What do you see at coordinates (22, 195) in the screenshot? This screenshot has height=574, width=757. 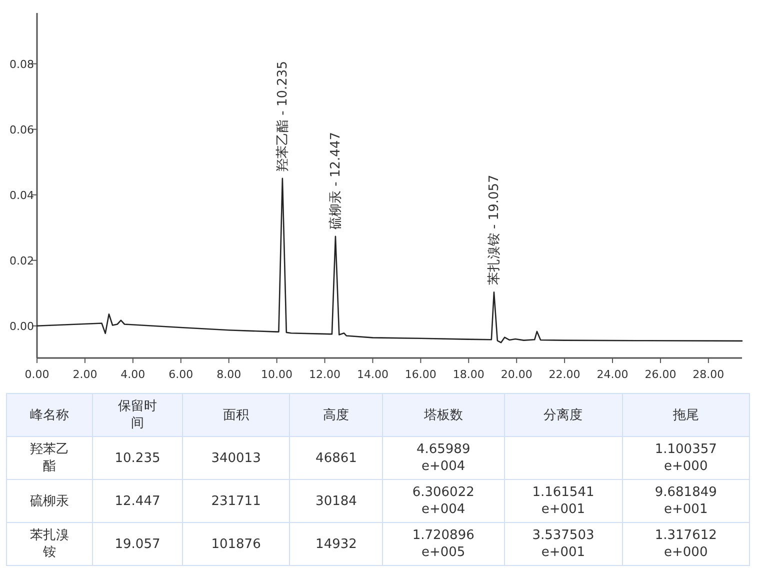 I see `y-tick-label: 0.04` at bounding box center [22, 195].